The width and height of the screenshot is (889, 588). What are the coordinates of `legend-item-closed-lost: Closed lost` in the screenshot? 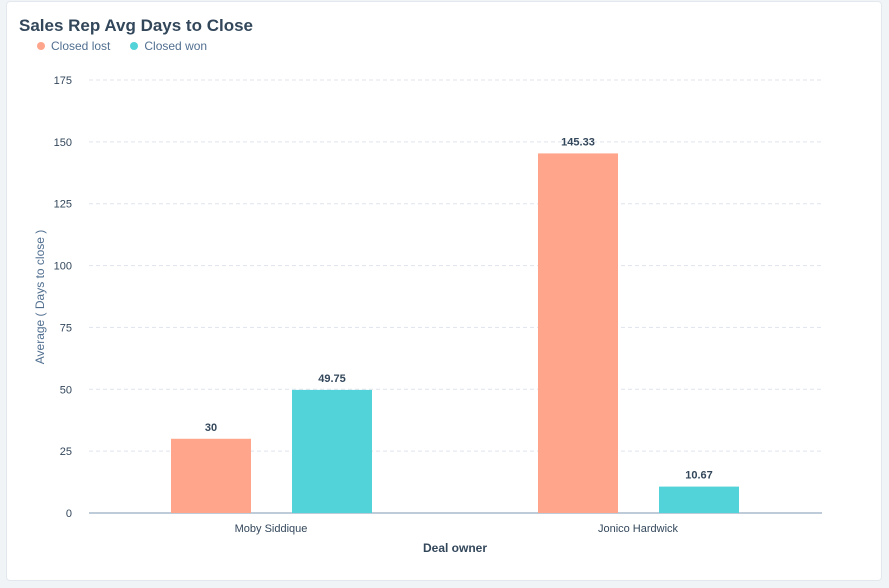 It's located at (73, 46).